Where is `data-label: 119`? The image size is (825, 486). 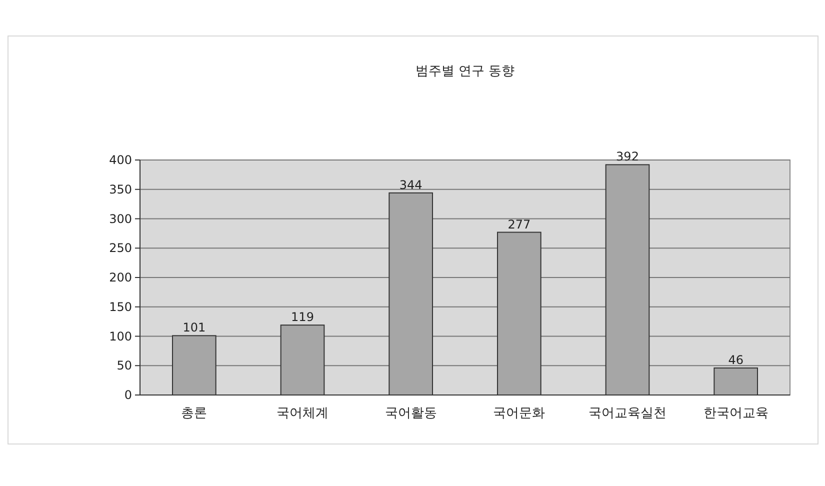
data-label: 119 is located at coordinates (302, 317).